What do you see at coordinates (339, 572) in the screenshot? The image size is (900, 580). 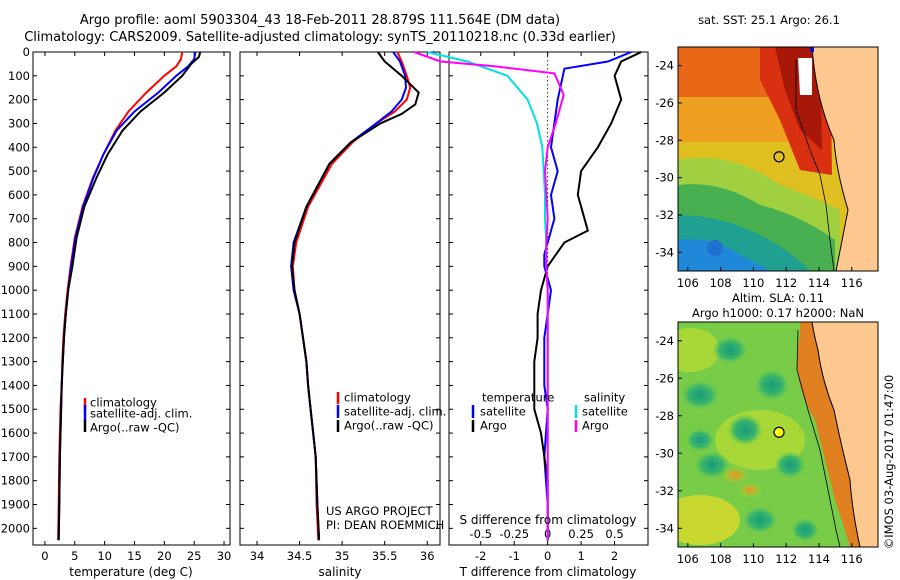 I see `salinity-x-label: salinity` at bounding box center [339, 572].